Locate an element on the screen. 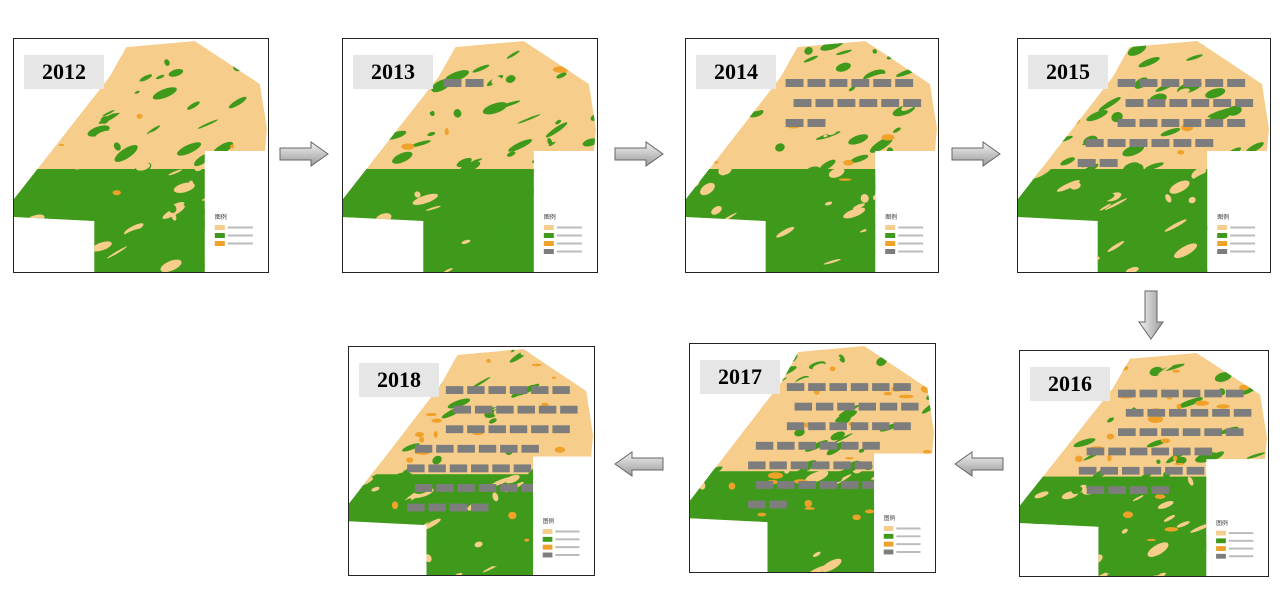 This screenshot has height=590, width=1280. year-label: 2014 is located at coordinates (736, 72).